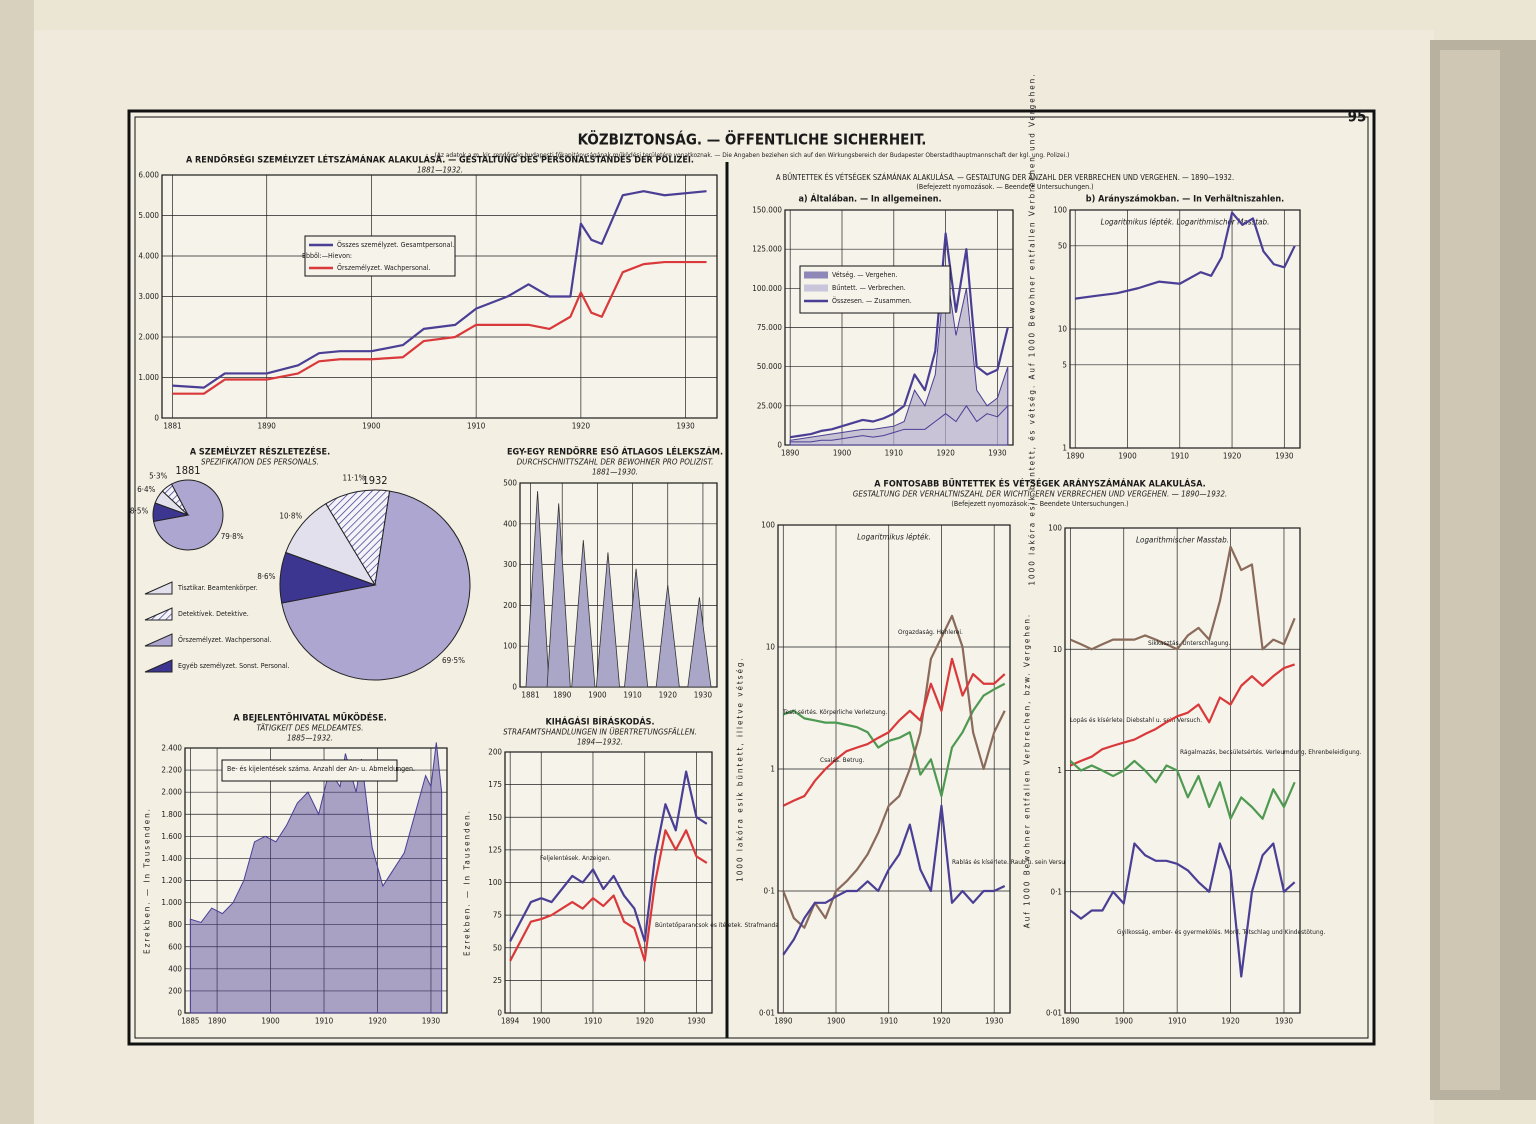 This screenshot has width=1536, height=1124. Describe the element at coordinates (869, 287) in the screenshot. I see `legend-label: Bűntett. — Verbrechen.` at that location.